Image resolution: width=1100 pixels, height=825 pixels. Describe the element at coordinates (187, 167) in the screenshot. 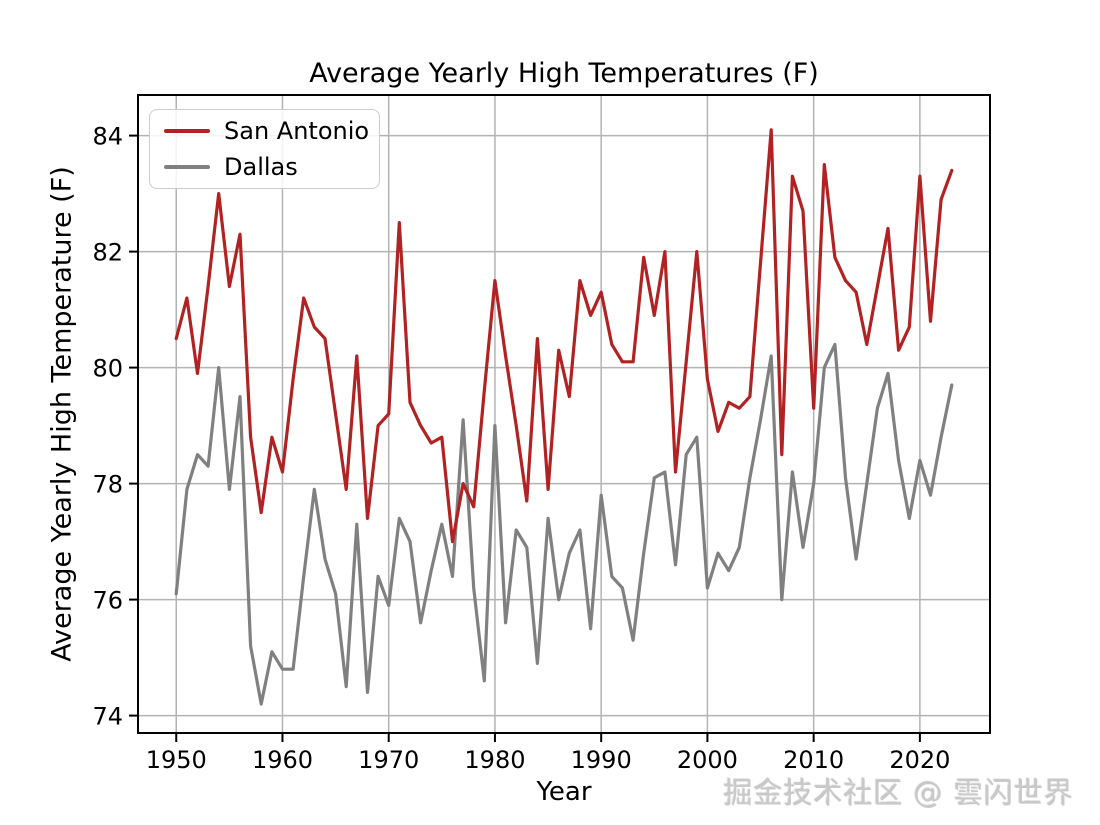

I see `legend-line-sample-dallas` at that location.